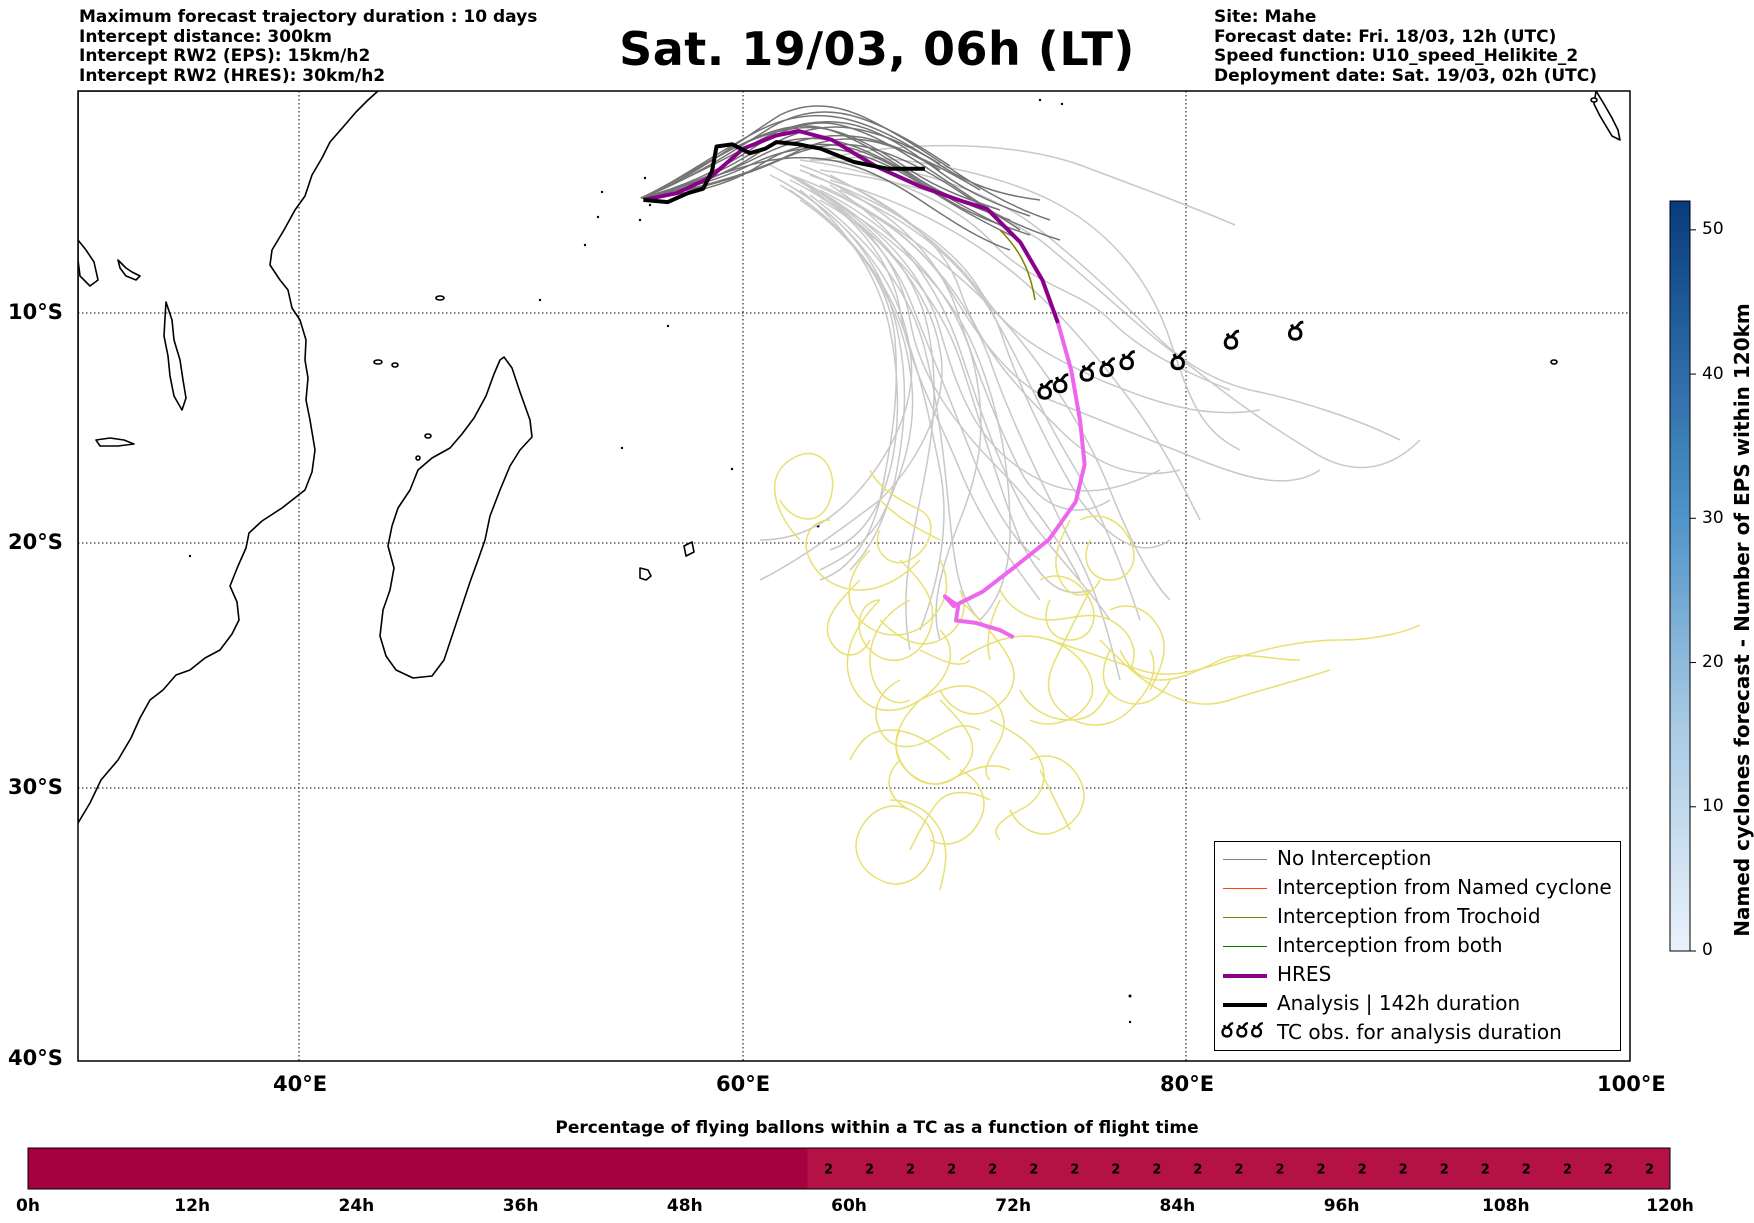 The image size is (1754, 1223). What do you see at coordinates (1390, 945) in the screenshot?
I see `legend-label: Interception from both` at bounding box center [1390, 945].